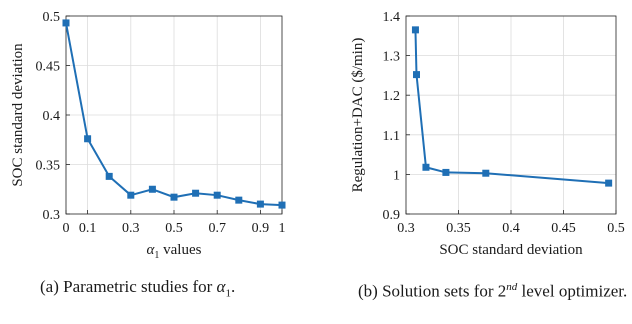 This screenshot has width=632, height=324. What do you see at coordinates (52, 17) in the screenshot?
I see `chart-a-y-tick-label: 0.5` at bounding box center [52, 17].